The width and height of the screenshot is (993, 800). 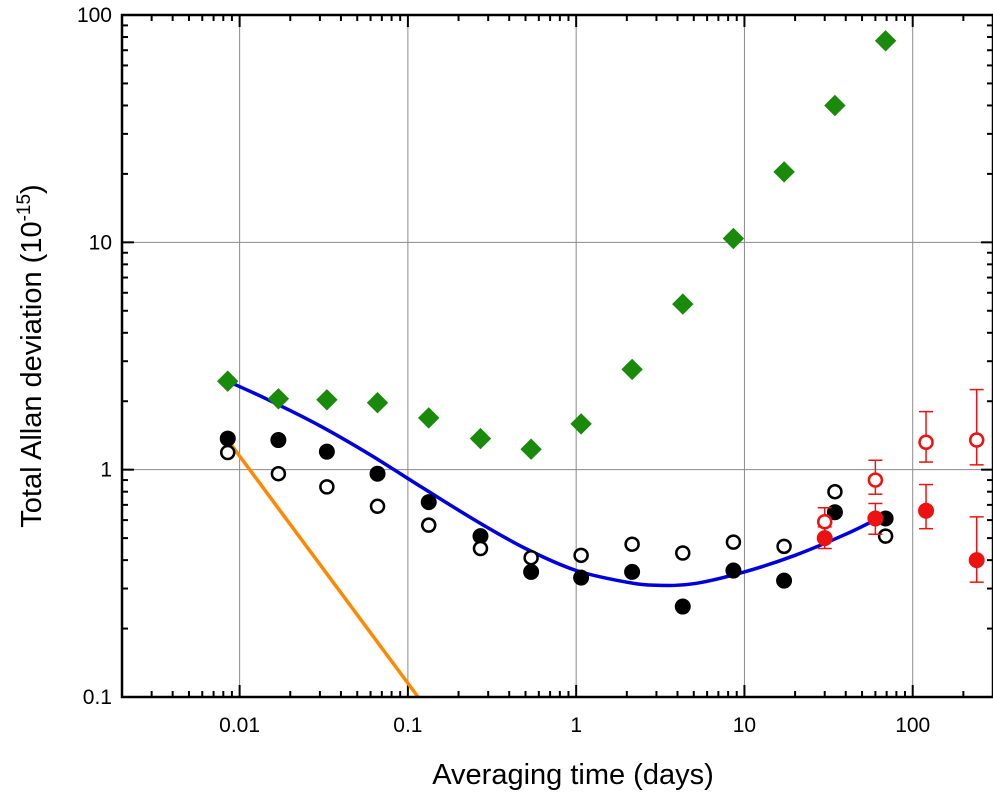 What do you see at coordinates (32, 374) in the screenshot?
I see `y-axis-label-main: Total Allan deviation (10` at bounding box center [32, 374].